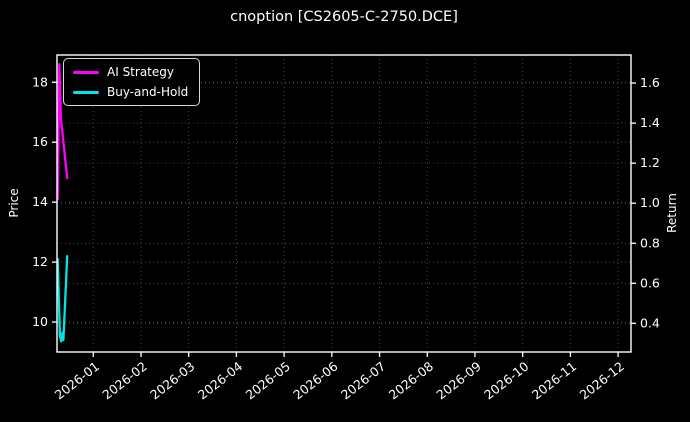  What do you see at coordinates (40, 81) in the screenshot?
I see `y-left-tick-label: 18` at bounding box center [40, 81].